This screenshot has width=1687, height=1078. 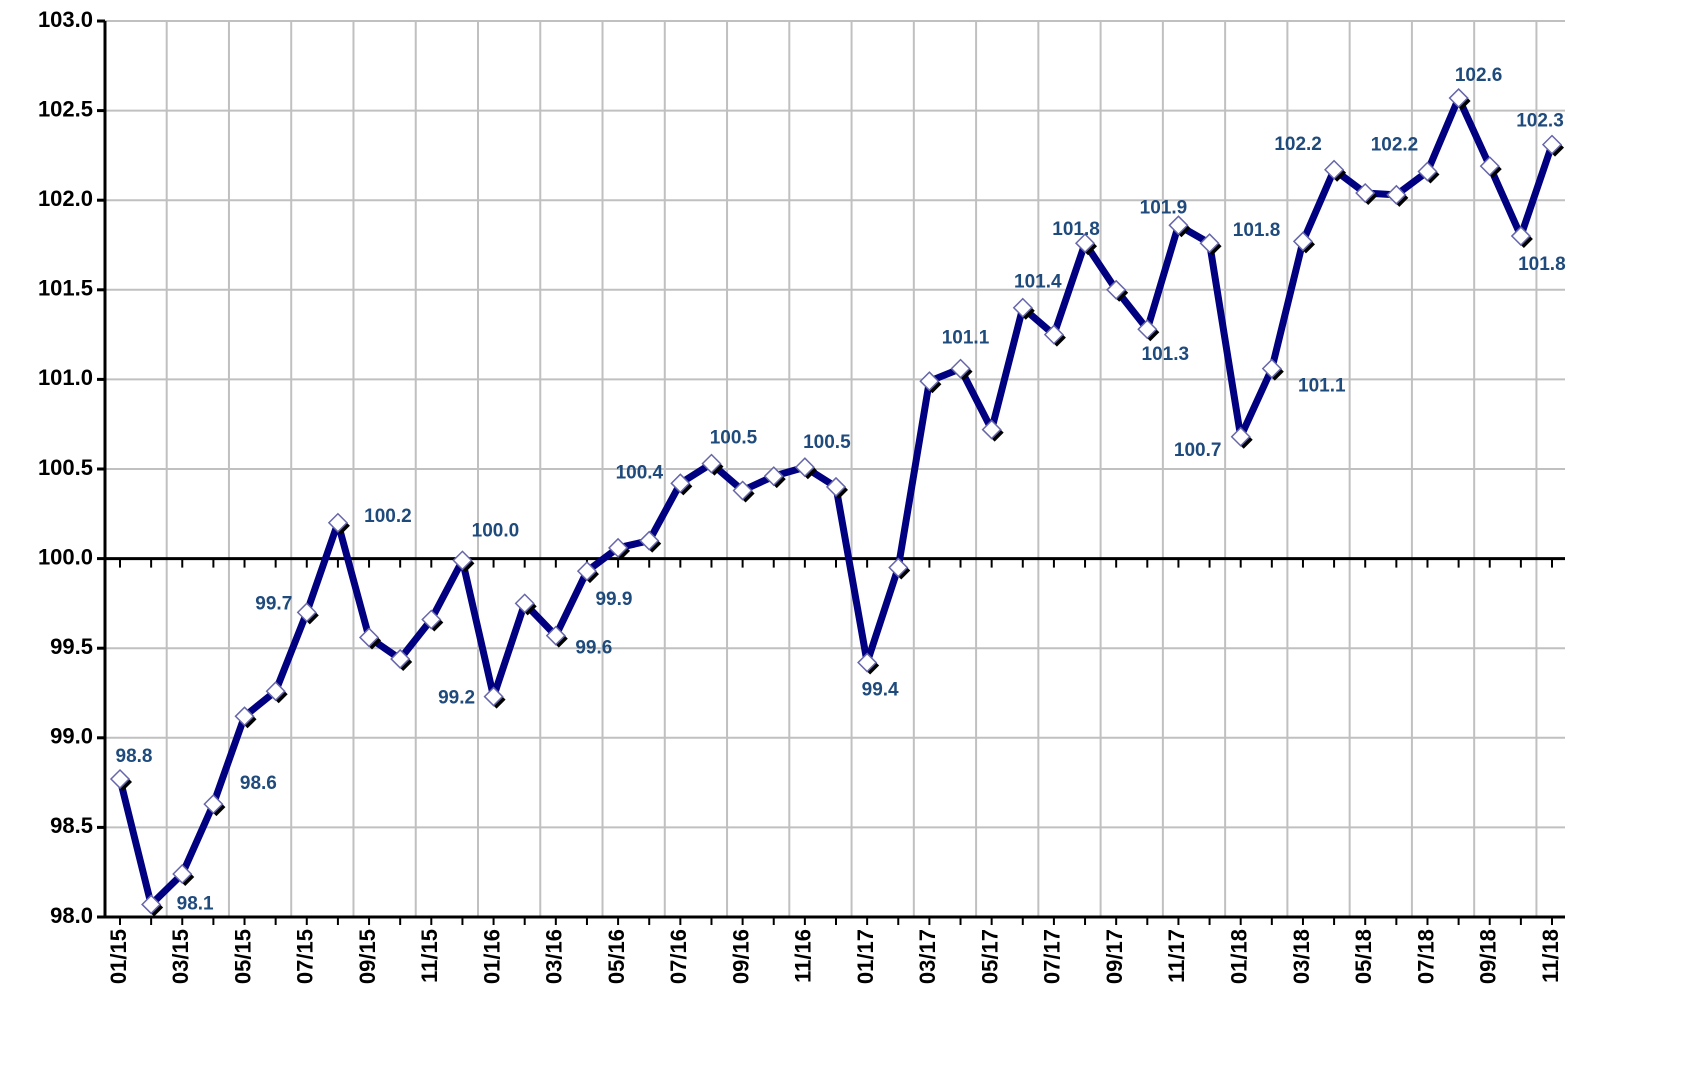 I want to click on y-tick-label: 102.0, so click(x=65, y=198).